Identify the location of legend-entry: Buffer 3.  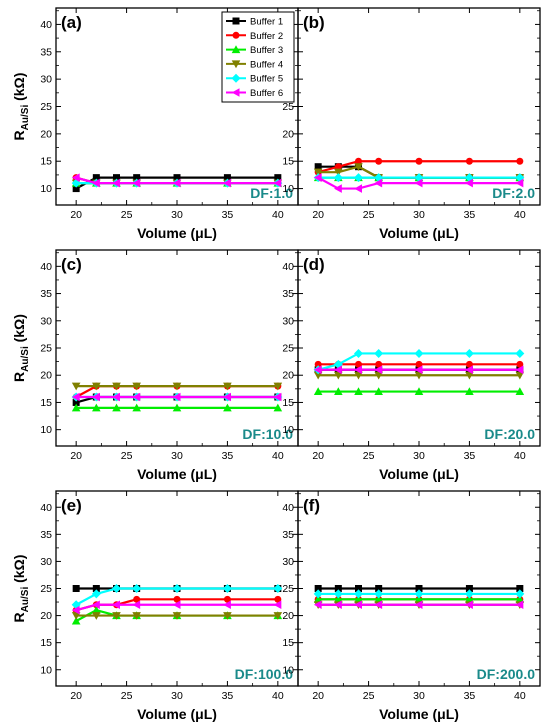
(266, 50).